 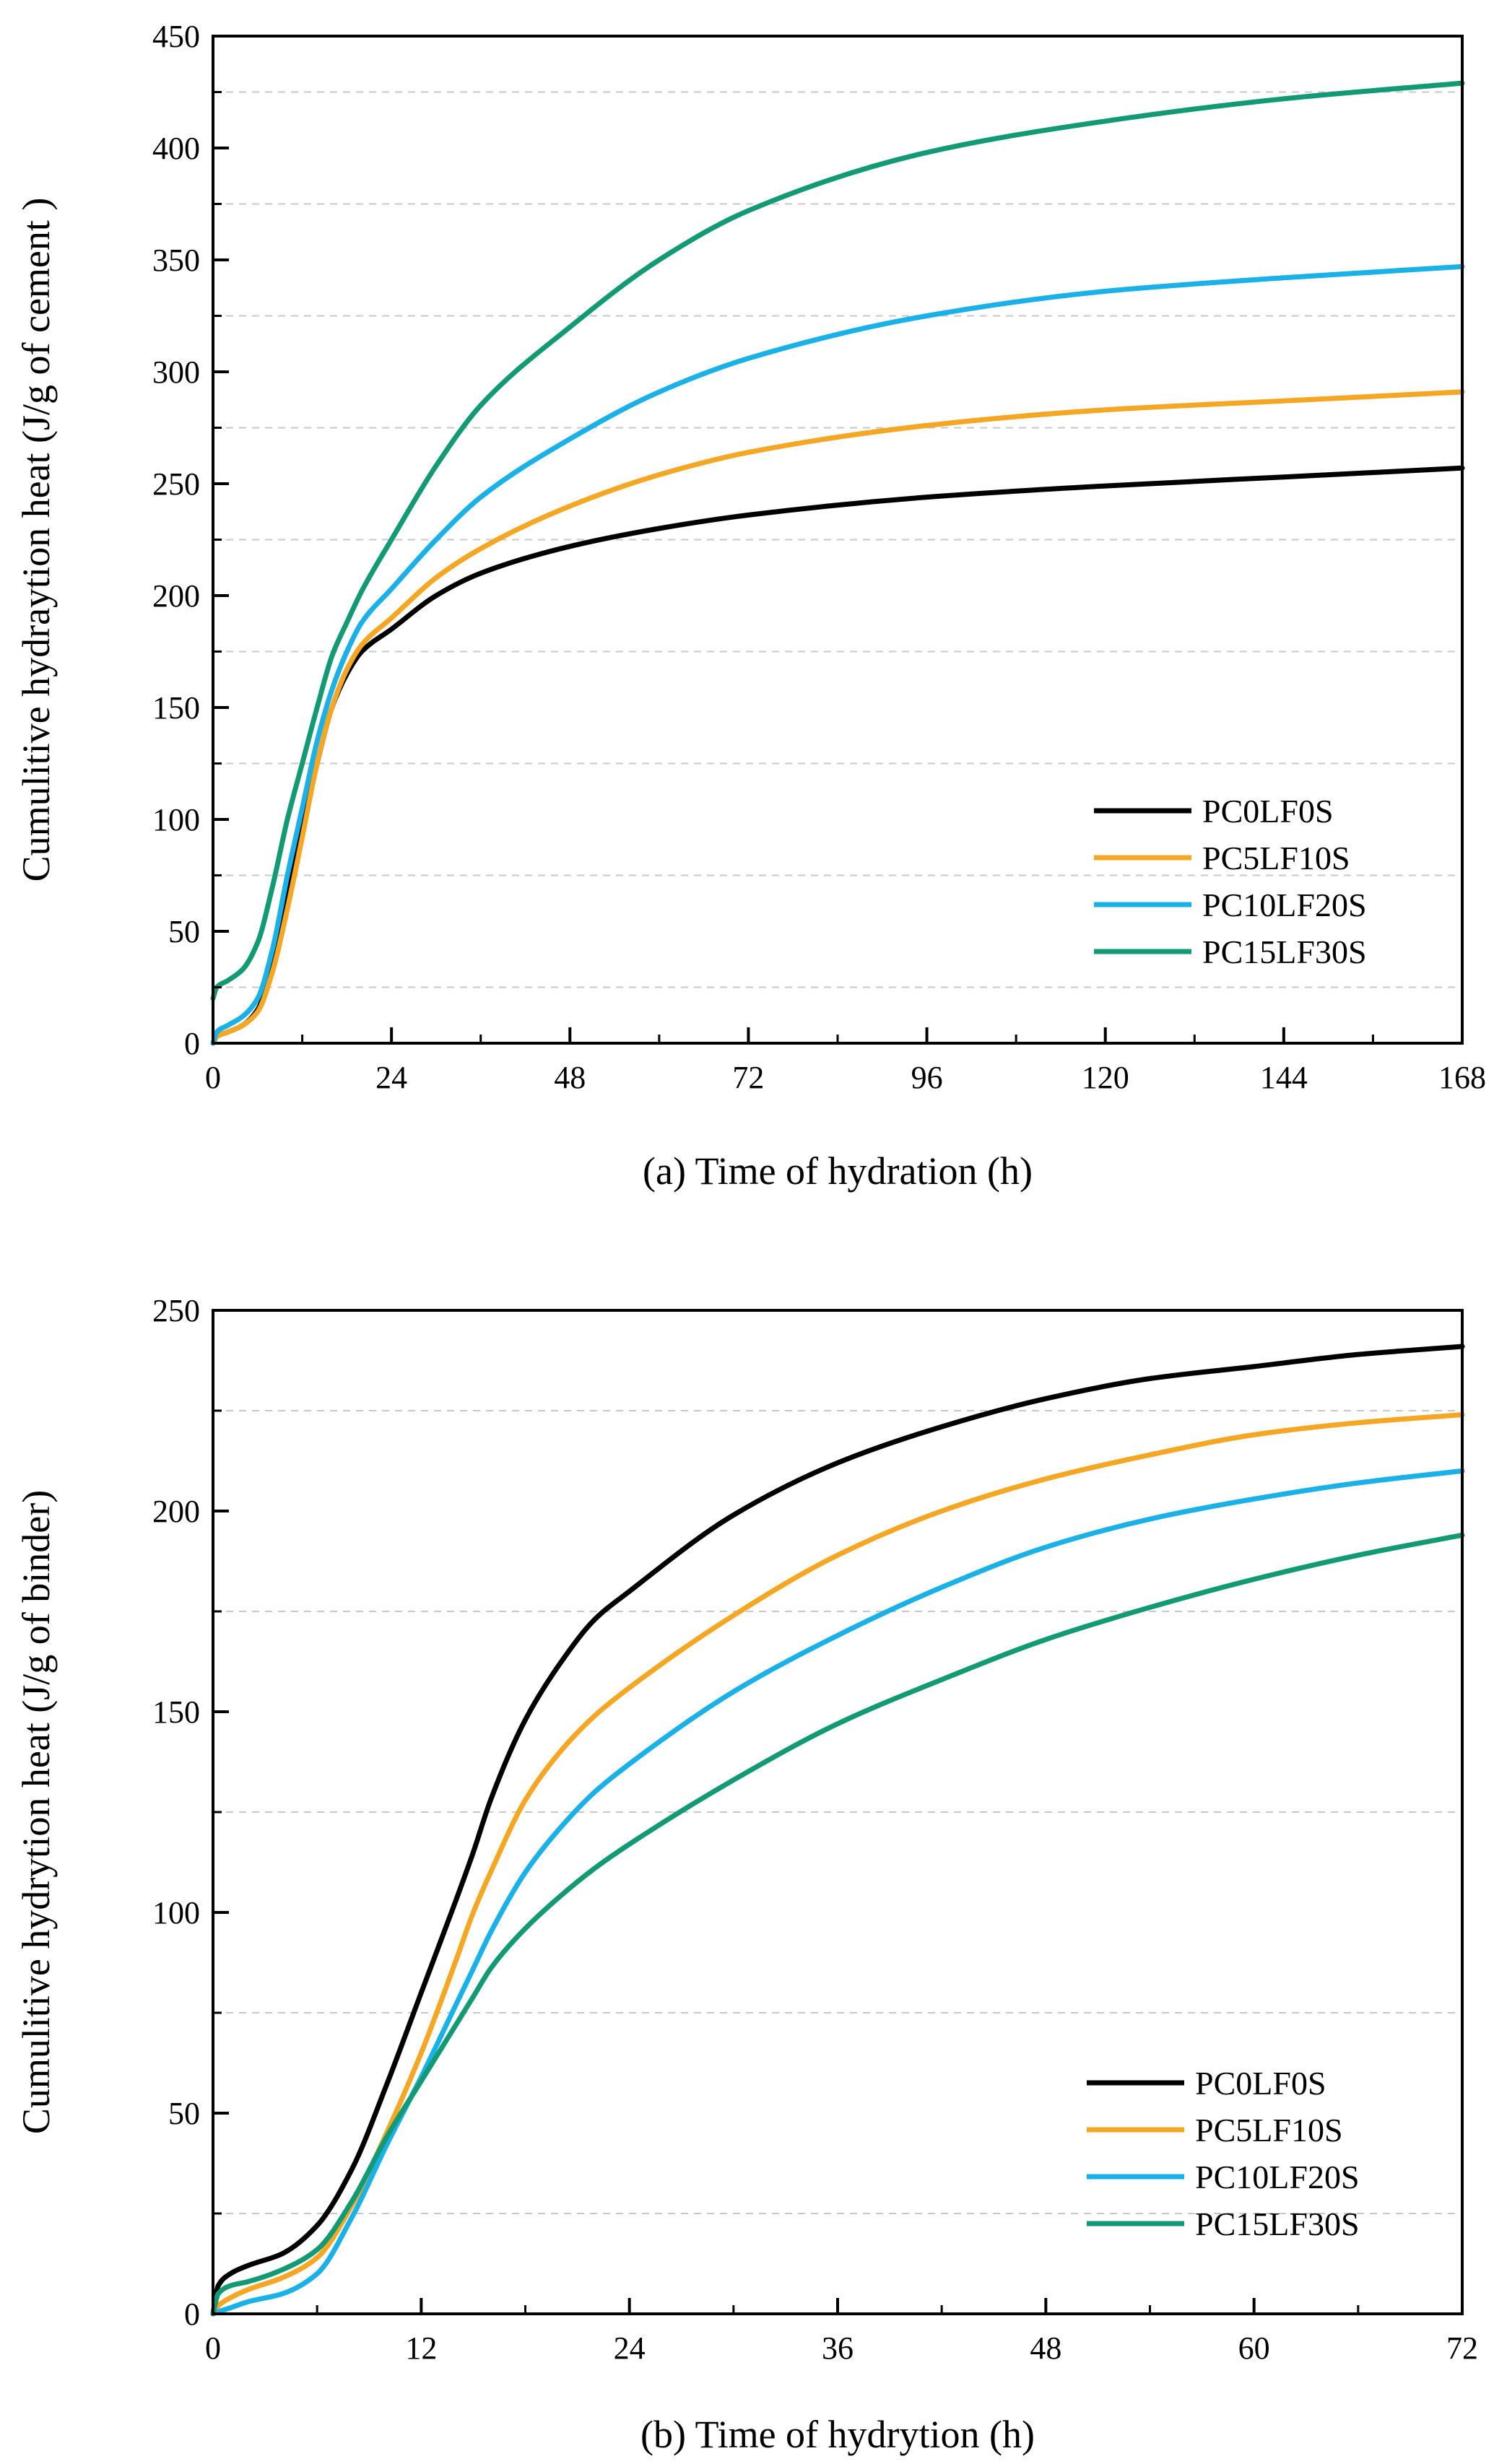 I want to click on x-tick-label: 144, so click(x=1284, y=1077).